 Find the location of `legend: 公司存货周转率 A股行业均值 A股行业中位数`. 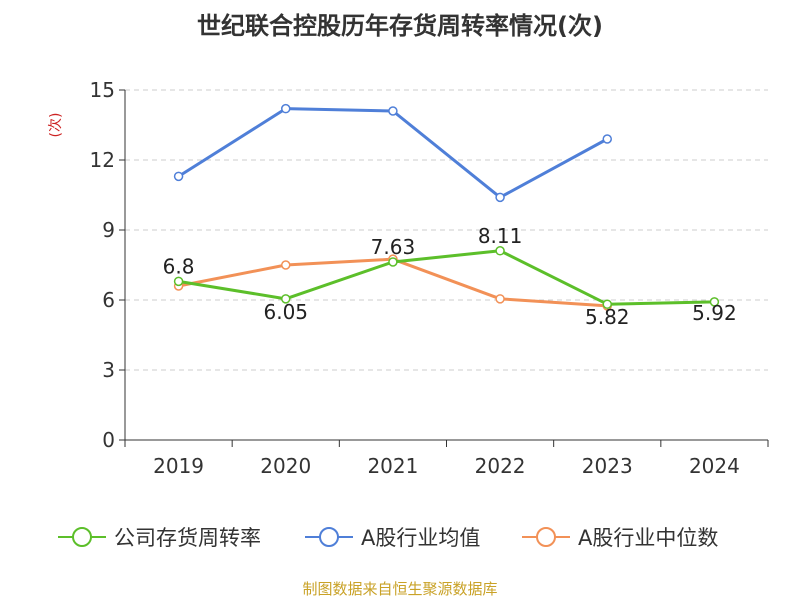

legend: 公司存货周转率 A股行业均值 A股行业中位数 is located at coordinates (388, 538).